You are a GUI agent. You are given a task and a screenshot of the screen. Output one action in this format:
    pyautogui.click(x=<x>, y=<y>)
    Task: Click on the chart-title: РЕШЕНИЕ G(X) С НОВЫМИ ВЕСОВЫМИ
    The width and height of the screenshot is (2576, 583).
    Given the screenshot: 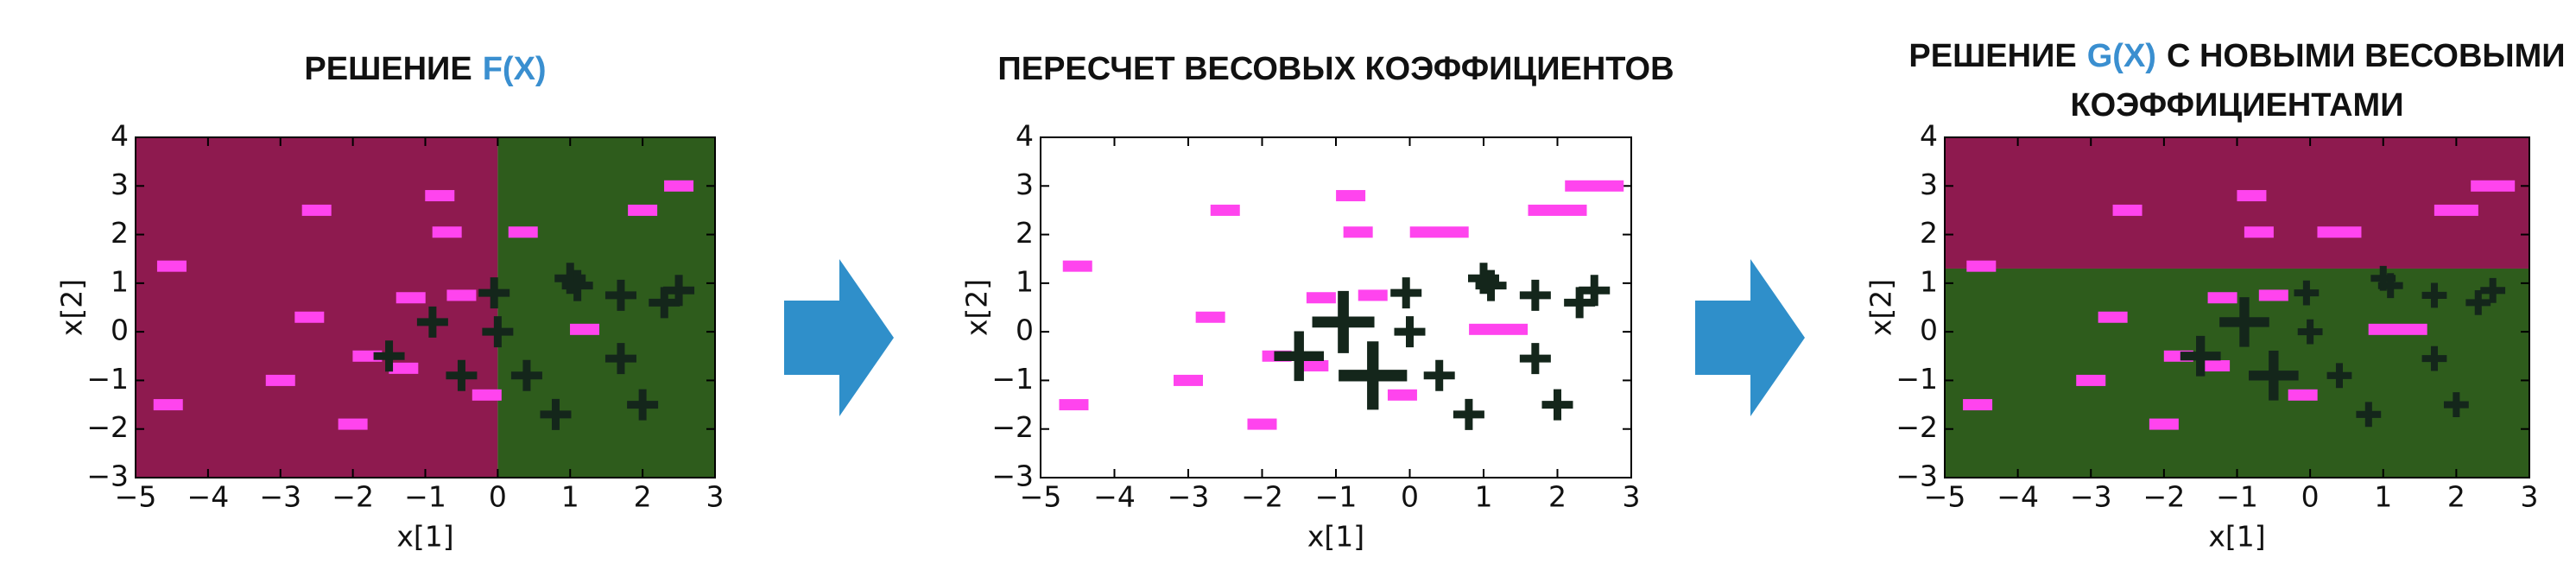 What is the action you would take?
    pyautogui.click(x=2236, y=56)
    